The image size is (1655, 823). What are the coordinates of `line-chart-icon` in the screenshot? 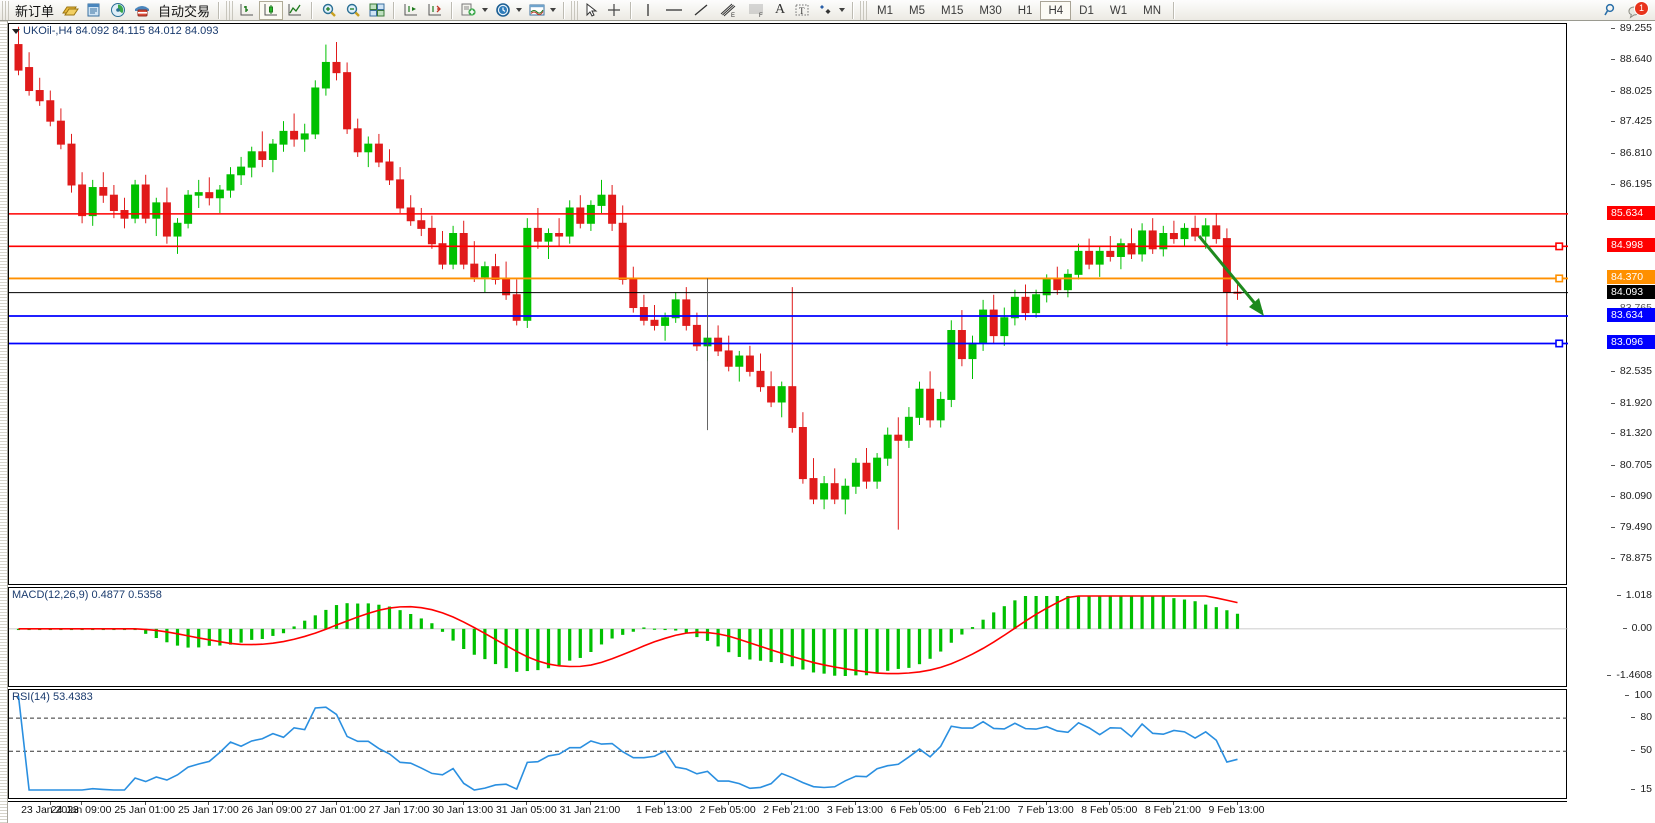 It's located at (295, 10).